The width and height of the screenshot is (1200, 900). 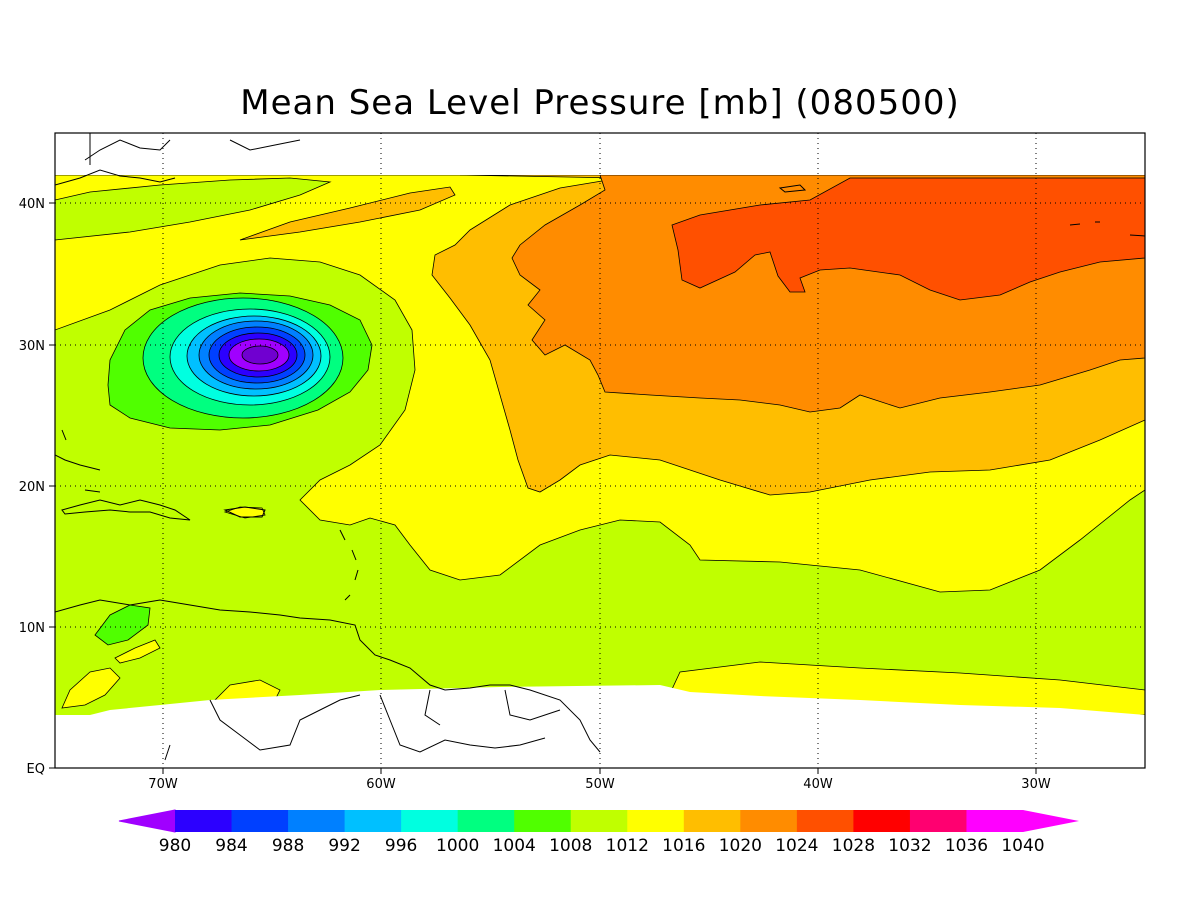 What do you see at coordinates (231, 846) in the screenshot?
I see `colorbar-label: 984` at bounding box center [231, 846].